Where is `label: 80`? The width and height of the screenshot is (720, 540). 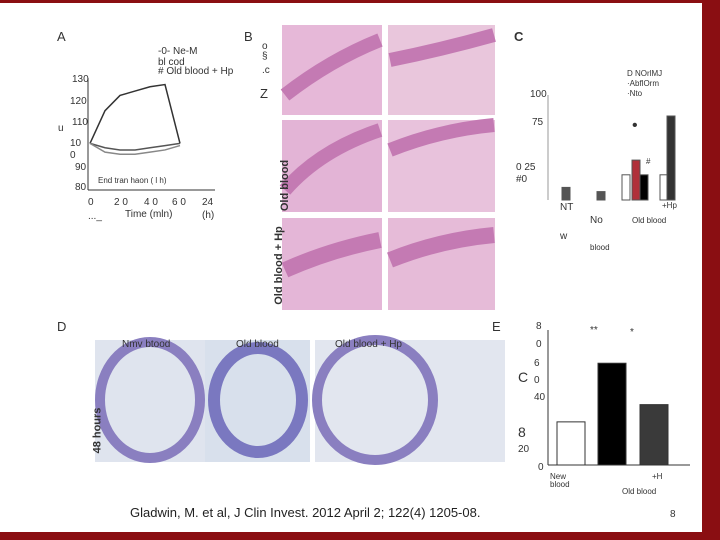 label: 80 is located at coordinates (81, 187).